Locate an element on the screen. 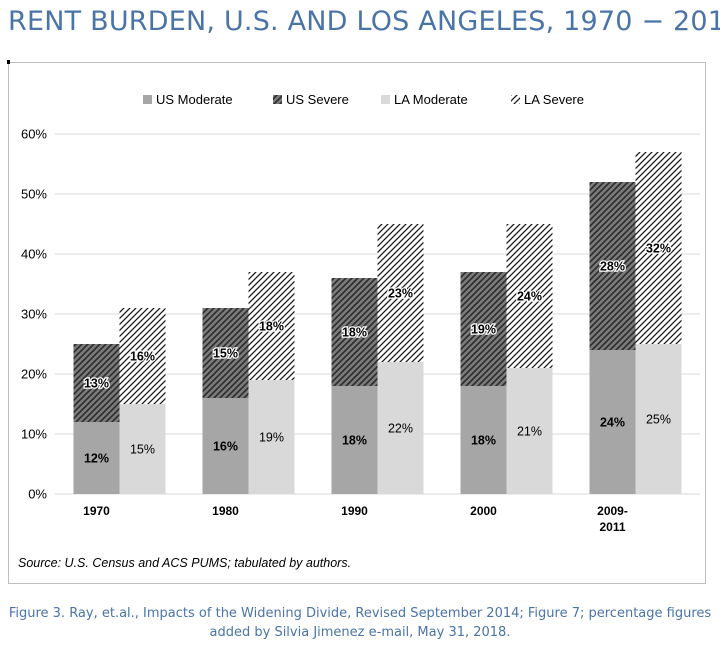 This screenshot has height=654, width=720. x-tick-label: 2000 is located at coordinates (483, 511).